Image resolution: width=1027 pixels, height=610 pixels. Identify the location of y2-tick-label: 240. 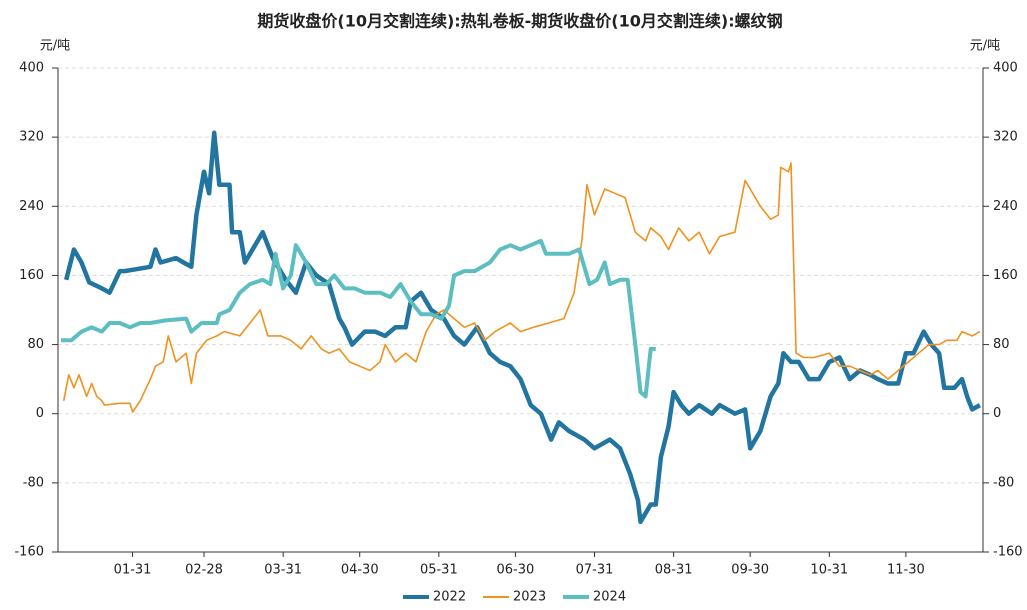
(1005, 206).